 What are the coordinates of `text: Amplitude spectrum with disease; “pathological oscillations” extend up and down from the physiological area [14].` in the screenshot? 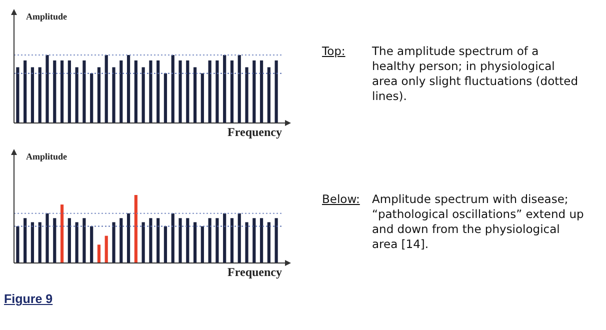 It's located at (478, 222).